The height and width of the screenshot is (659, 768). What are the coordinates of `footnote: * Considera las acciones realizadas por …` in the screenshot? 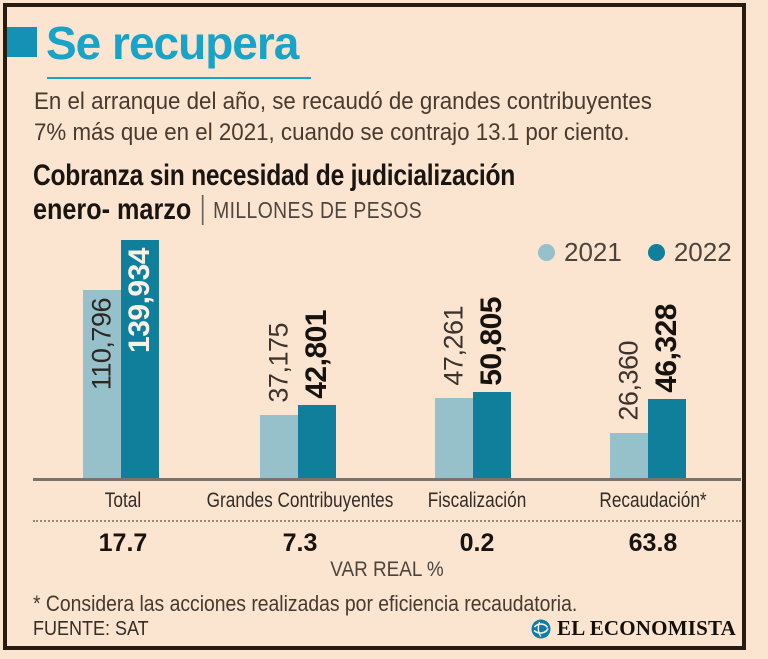 It's located at (305, 603).